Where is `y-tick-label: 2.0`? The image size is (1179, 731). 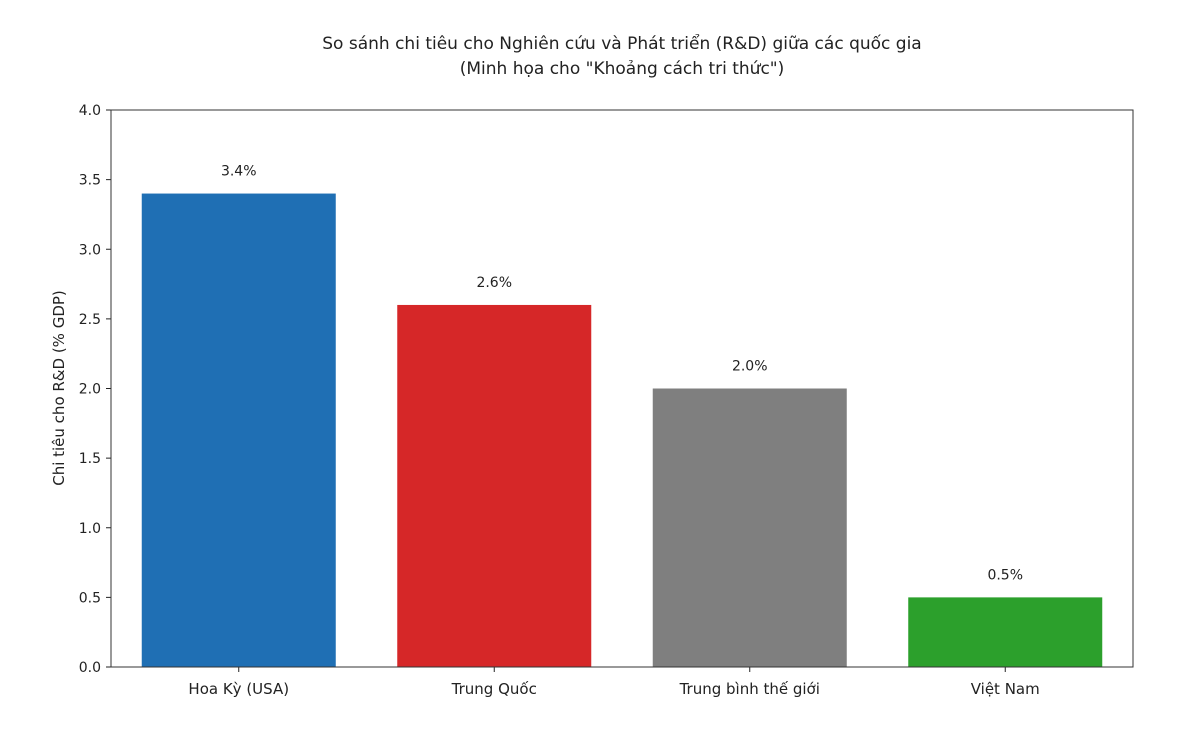 y-tick-label: 2.0 is located at coordinates (90, 390).